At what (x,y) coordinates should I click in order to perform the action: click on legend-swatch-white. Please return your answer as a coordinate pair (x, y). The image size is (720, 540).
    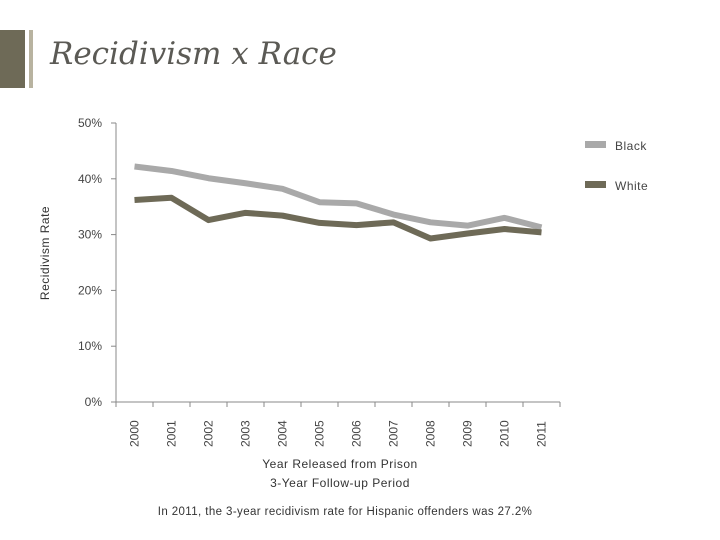
    Looking at the image, I should click on (595, 184).